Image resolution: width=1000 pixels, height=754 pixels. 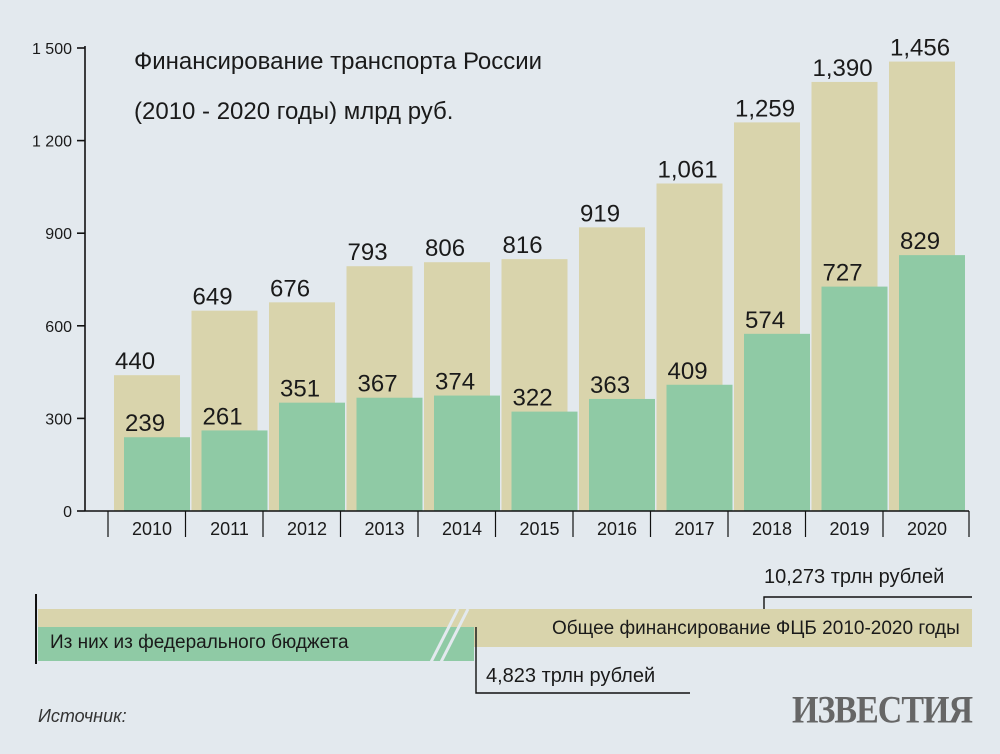 What do you see at coordinates (582, 660) in the screenshot?
I see `federal-amount-bracket` at bounding box center [582, 660].